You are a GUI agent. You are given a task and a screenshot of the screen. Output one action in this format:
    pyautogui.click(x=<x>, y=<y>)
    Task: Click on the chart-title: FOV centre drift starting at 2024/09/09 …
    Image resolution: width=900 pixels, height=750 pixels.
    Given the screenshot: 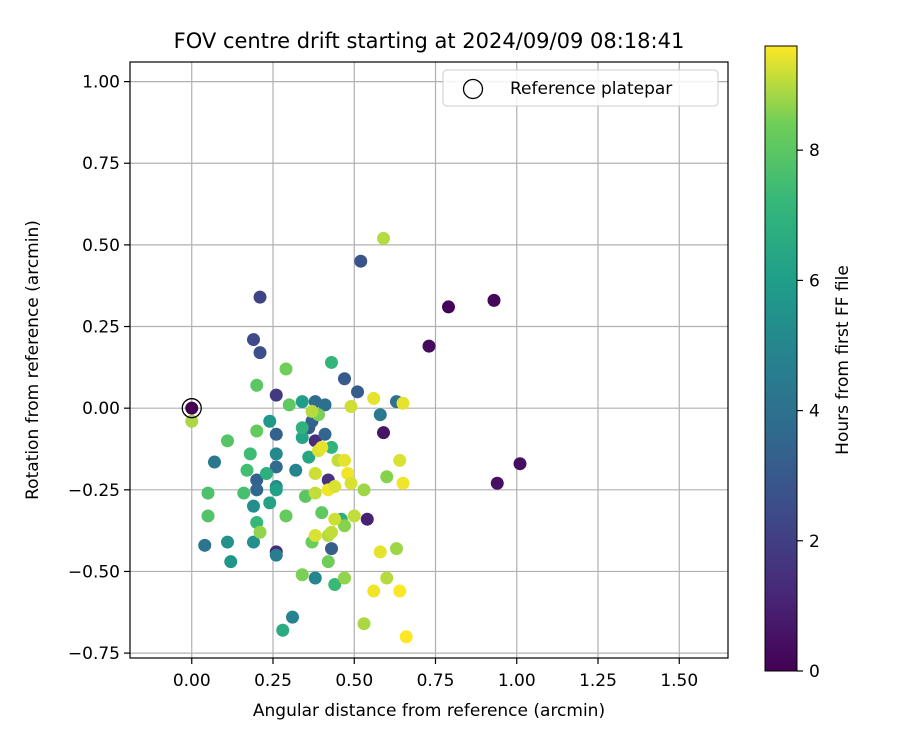 What is the action you would take?
    pyautogui.click(x=429, y=41)
    